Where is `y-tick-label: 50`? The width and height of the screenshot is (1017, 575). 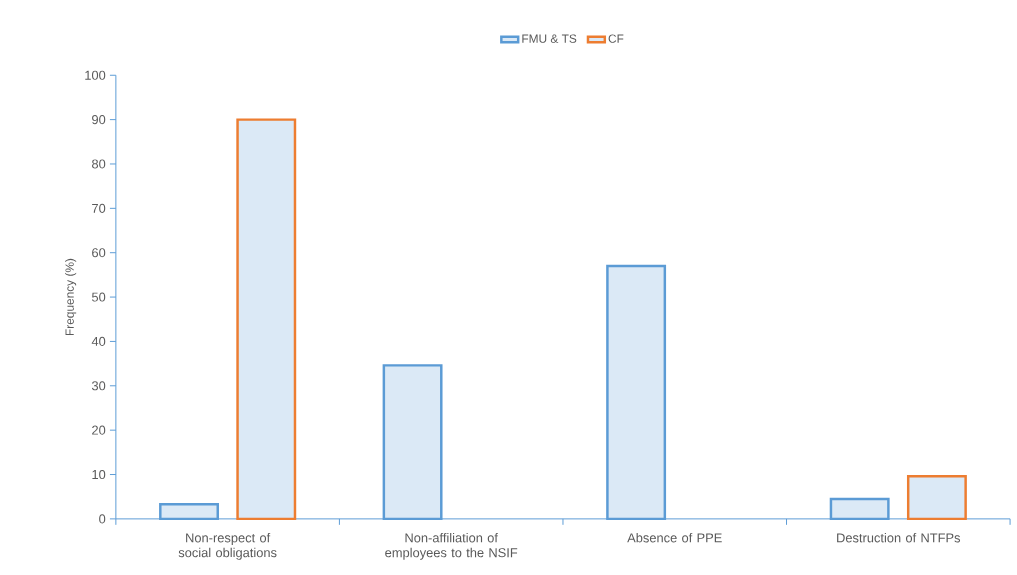
y-tick-label: 50 is located at coordinates (98, 297).